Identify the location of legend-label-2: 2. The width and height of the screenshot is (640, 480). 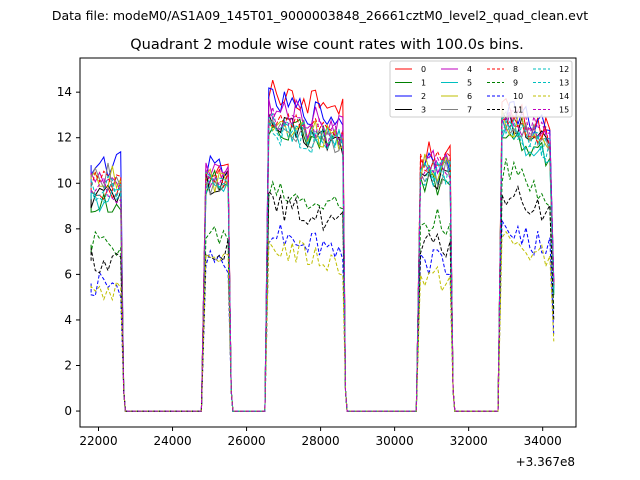
(423, 96).